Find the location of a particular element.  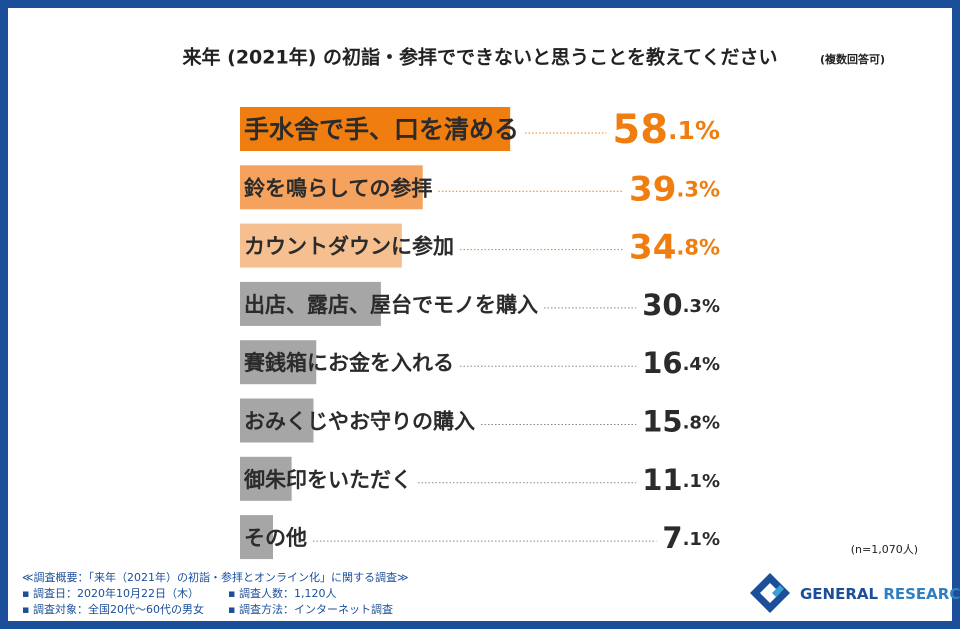

category-label: 手水舎で手、口を清める is located at coordinates (381, 129).